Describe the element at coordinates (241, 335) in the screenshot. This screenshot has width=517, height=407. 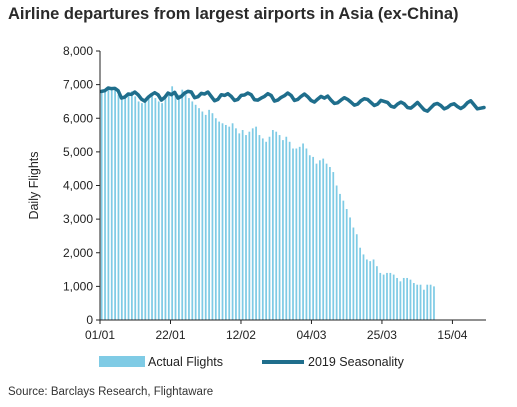
I see `x-tick-label: 12/02` at that location.